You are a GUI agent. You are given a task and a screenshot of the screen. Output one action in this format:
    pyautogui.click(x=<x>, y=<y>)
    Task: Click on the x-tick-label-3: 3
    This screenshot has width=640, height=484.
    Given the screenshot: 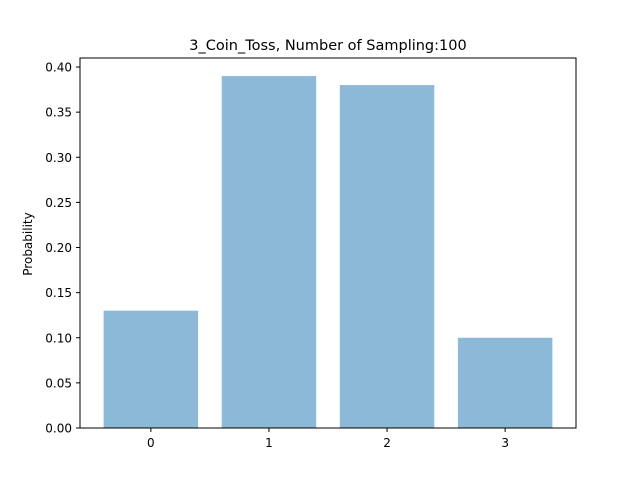 What is the action you would take?
    pyautogui.click(x=505, y=443)
    